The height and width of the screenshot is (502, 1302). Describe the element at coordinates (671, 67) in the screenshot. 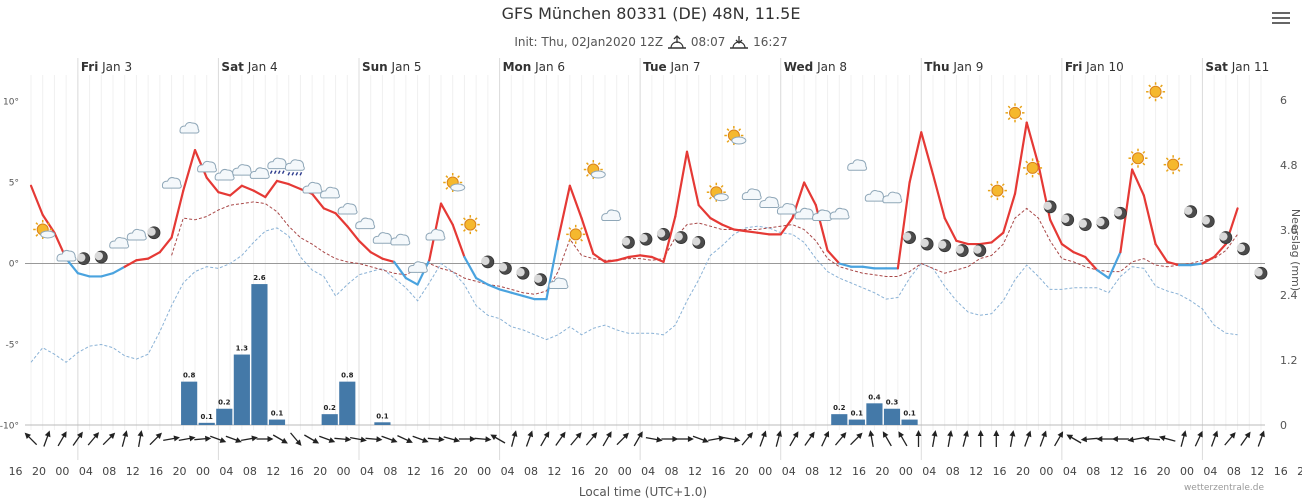

I see `day-label: Tue Jan 7` at that location.